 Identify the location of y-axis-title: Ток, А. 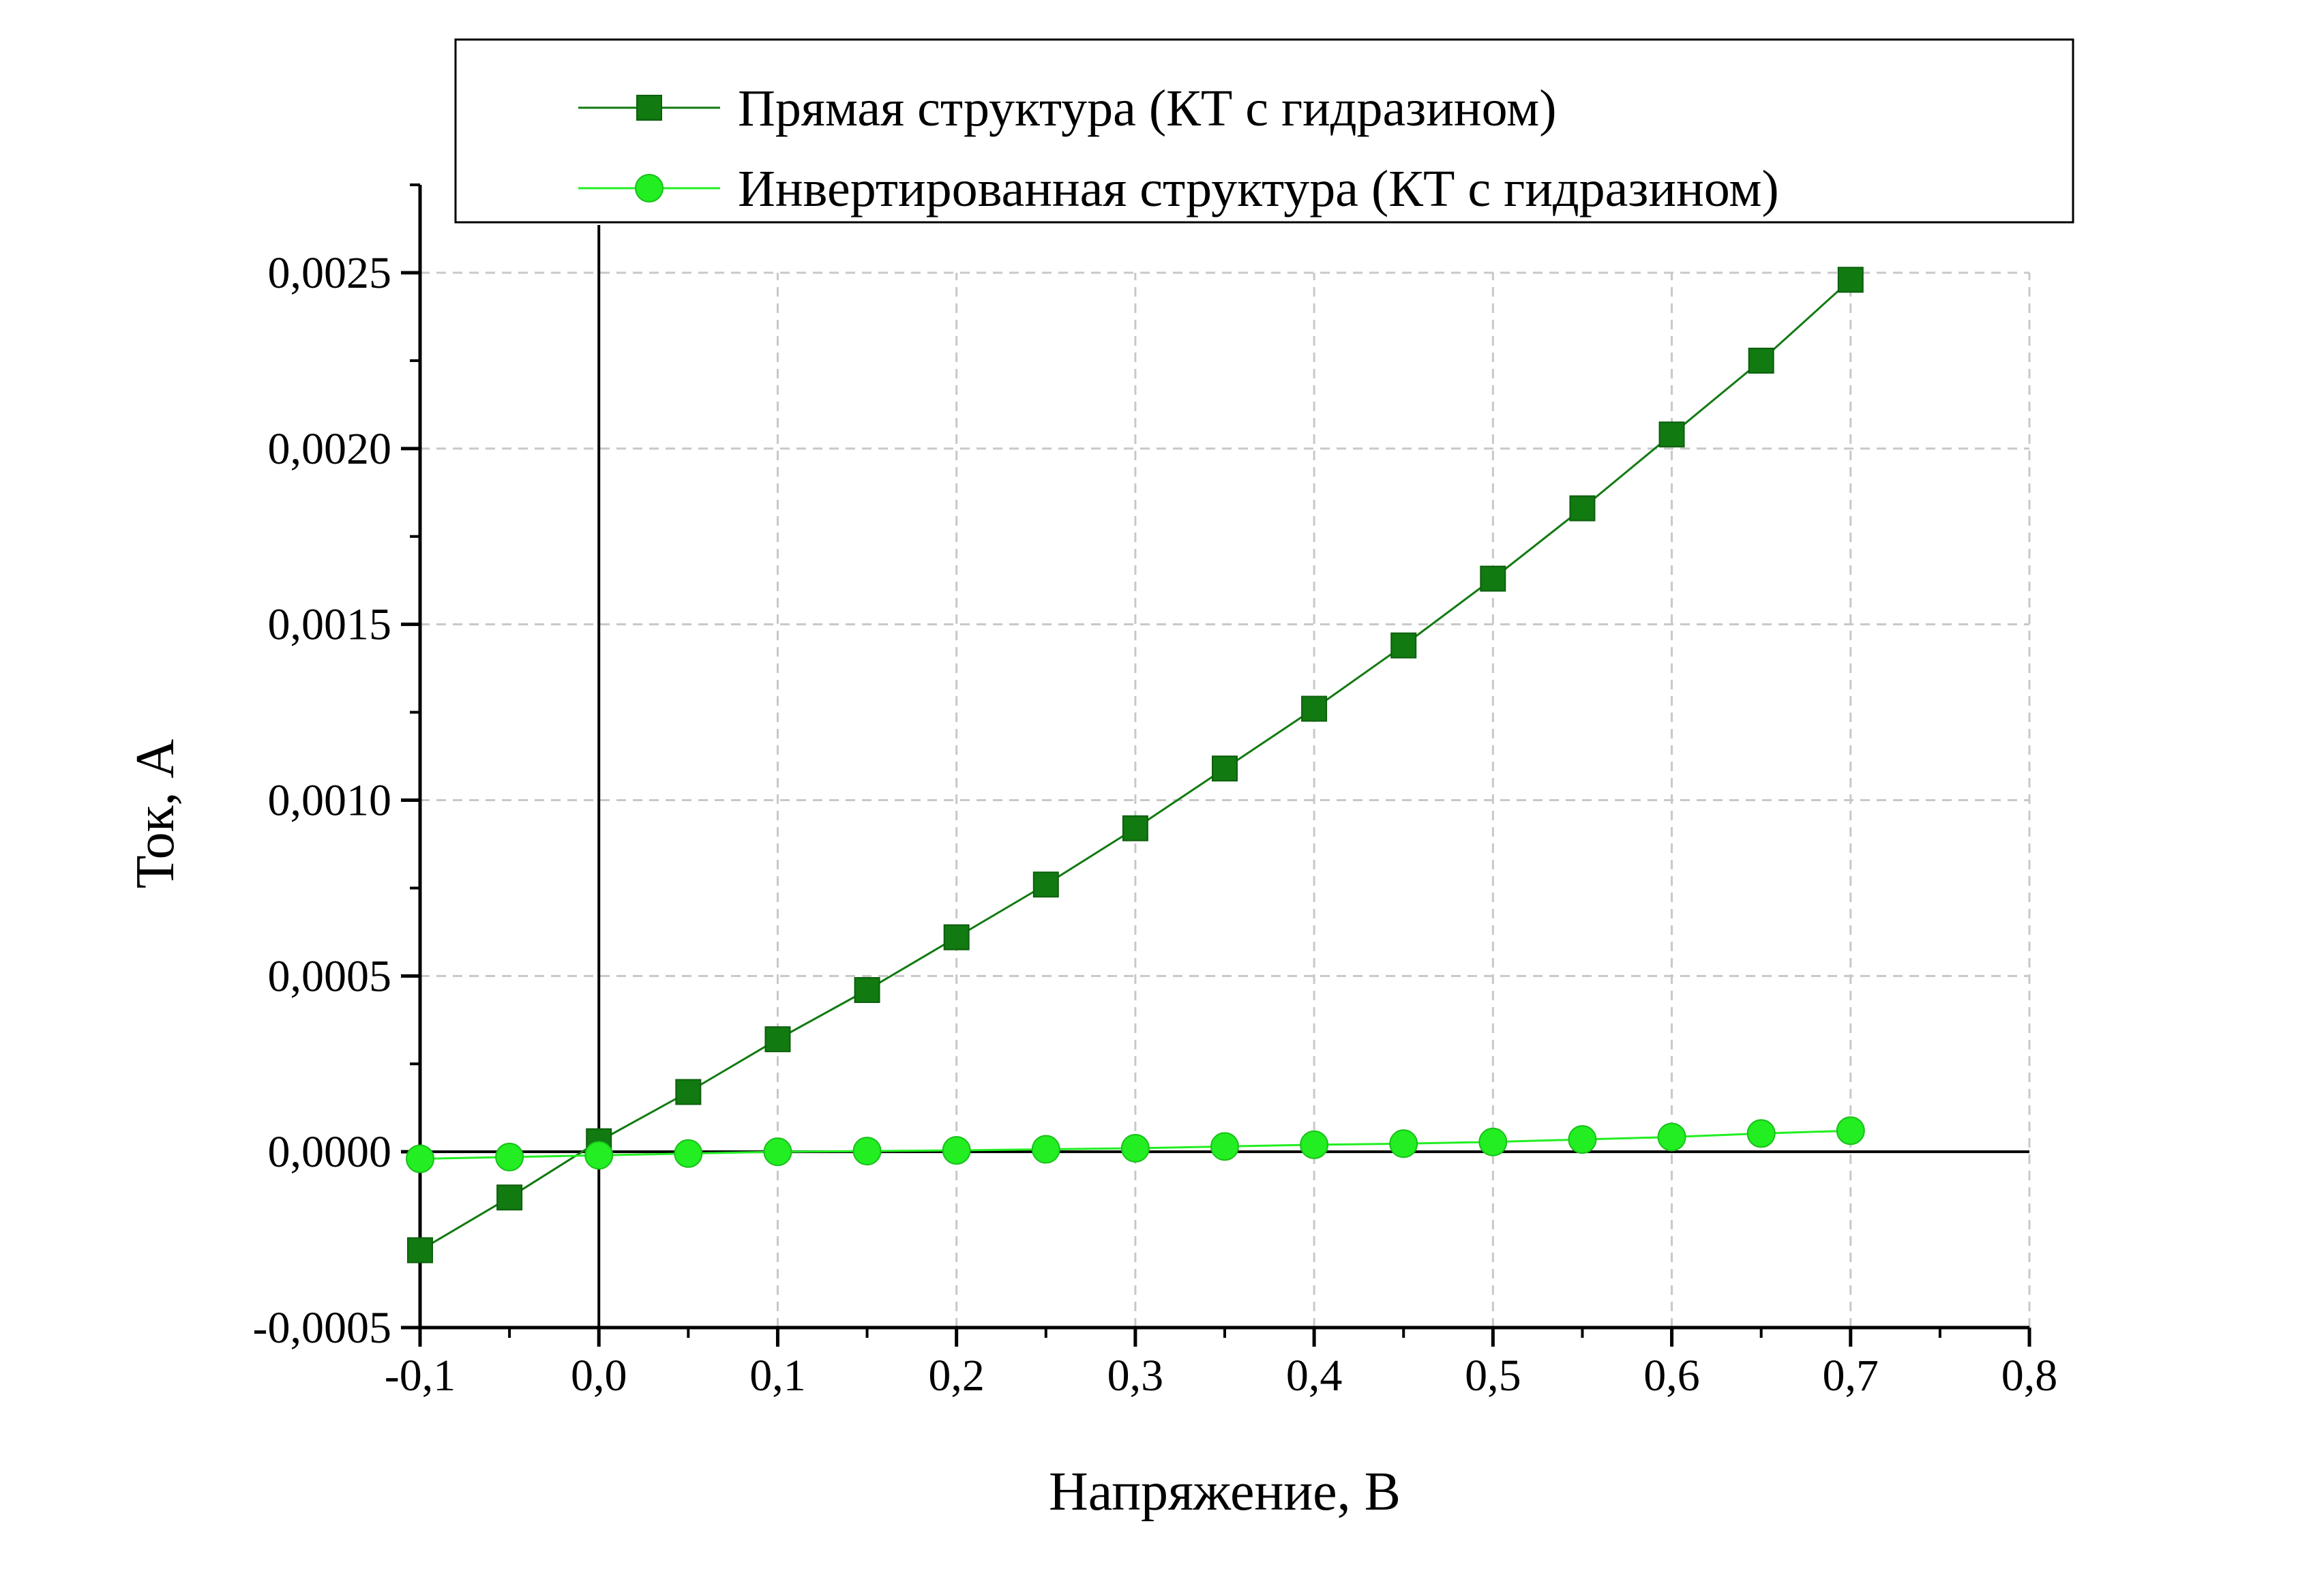
(155, 814).